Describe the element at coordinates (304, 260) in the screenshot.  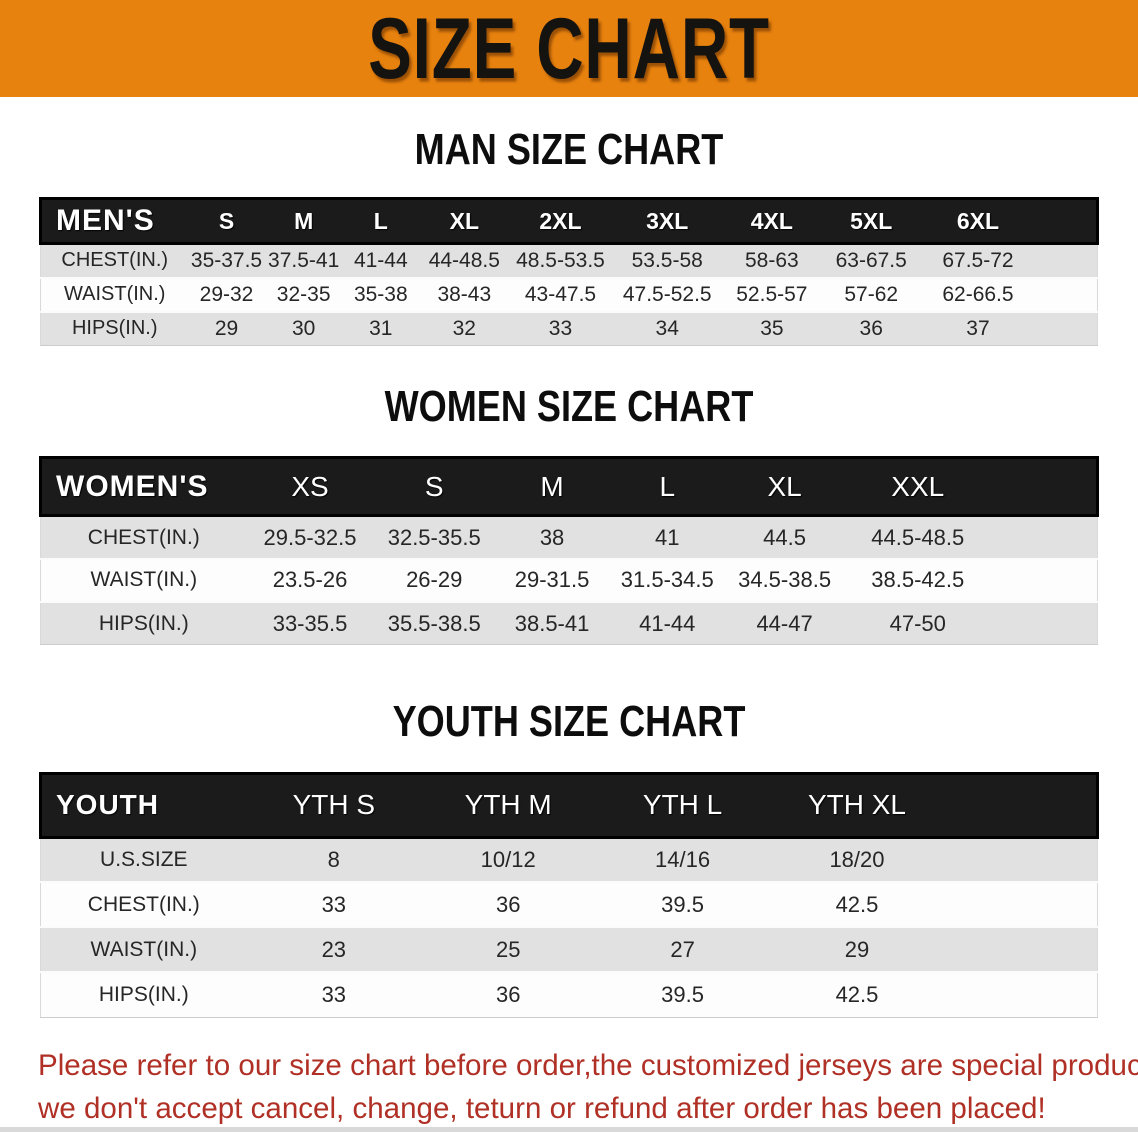
I see `size-value-cell: 37.5-41` at that location.